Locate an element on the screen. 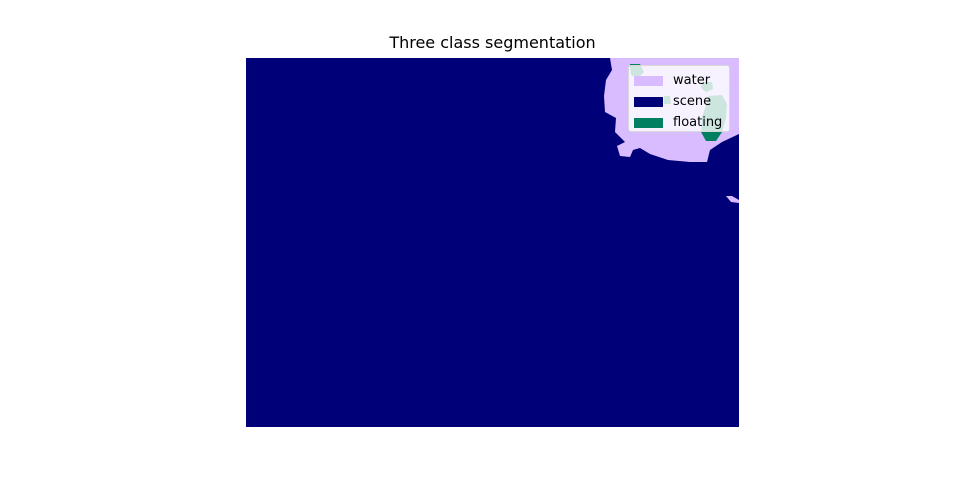 The height and width of the screenshot is (480, 960). legend-entry-water: water is located at coordinates (681, 80).